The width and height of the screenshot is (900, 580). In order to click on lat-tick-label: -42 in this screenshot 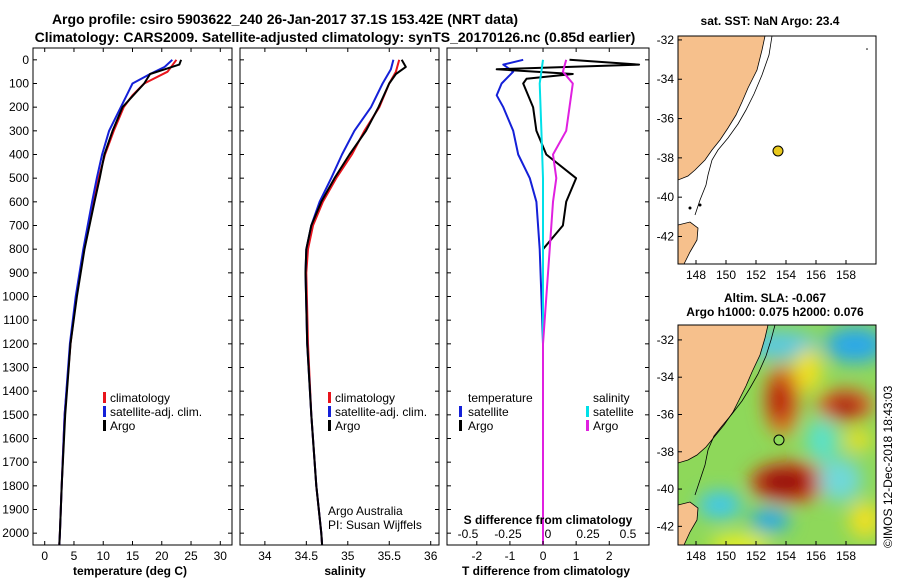, I will do `click(666, 236)`.